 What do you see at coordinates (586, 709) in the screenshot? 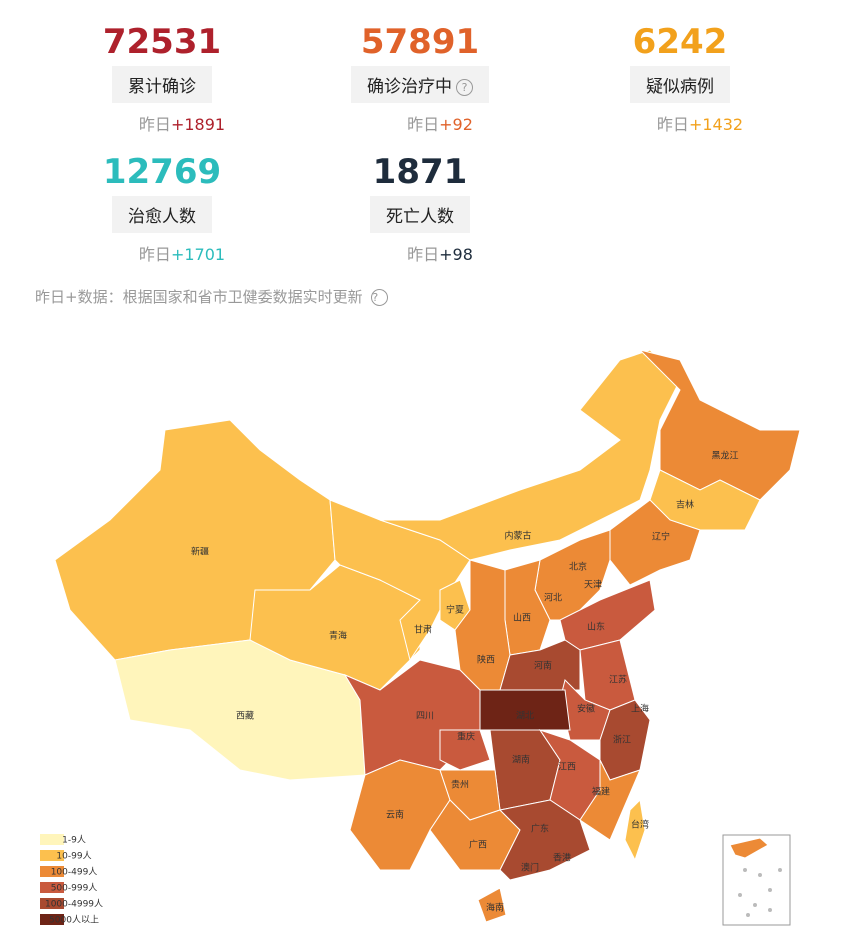
I see `region-label: 安徽` at bounding box center [586, 709].